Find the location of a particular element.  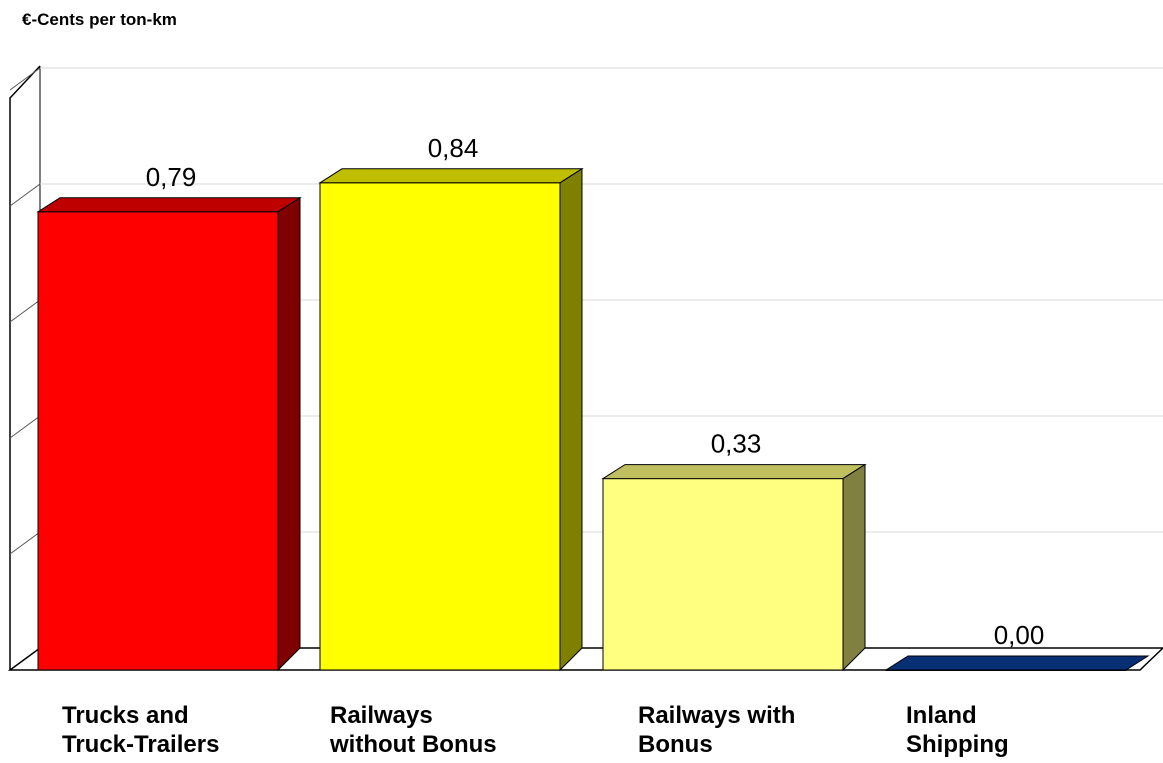

value-label: 0,33 is located at coordinates (736, 444).